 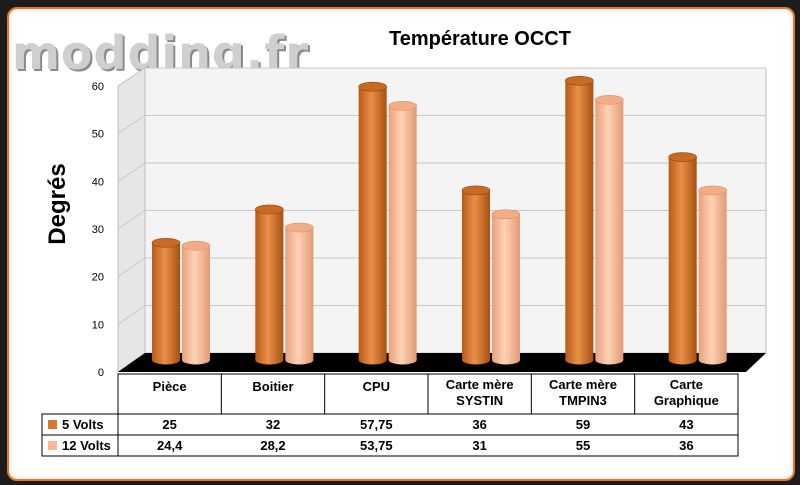 What do you see at coordinates (98, 278) in the screenshot?
I see `y-tick-label: 20` at bounding box center [98, 278].